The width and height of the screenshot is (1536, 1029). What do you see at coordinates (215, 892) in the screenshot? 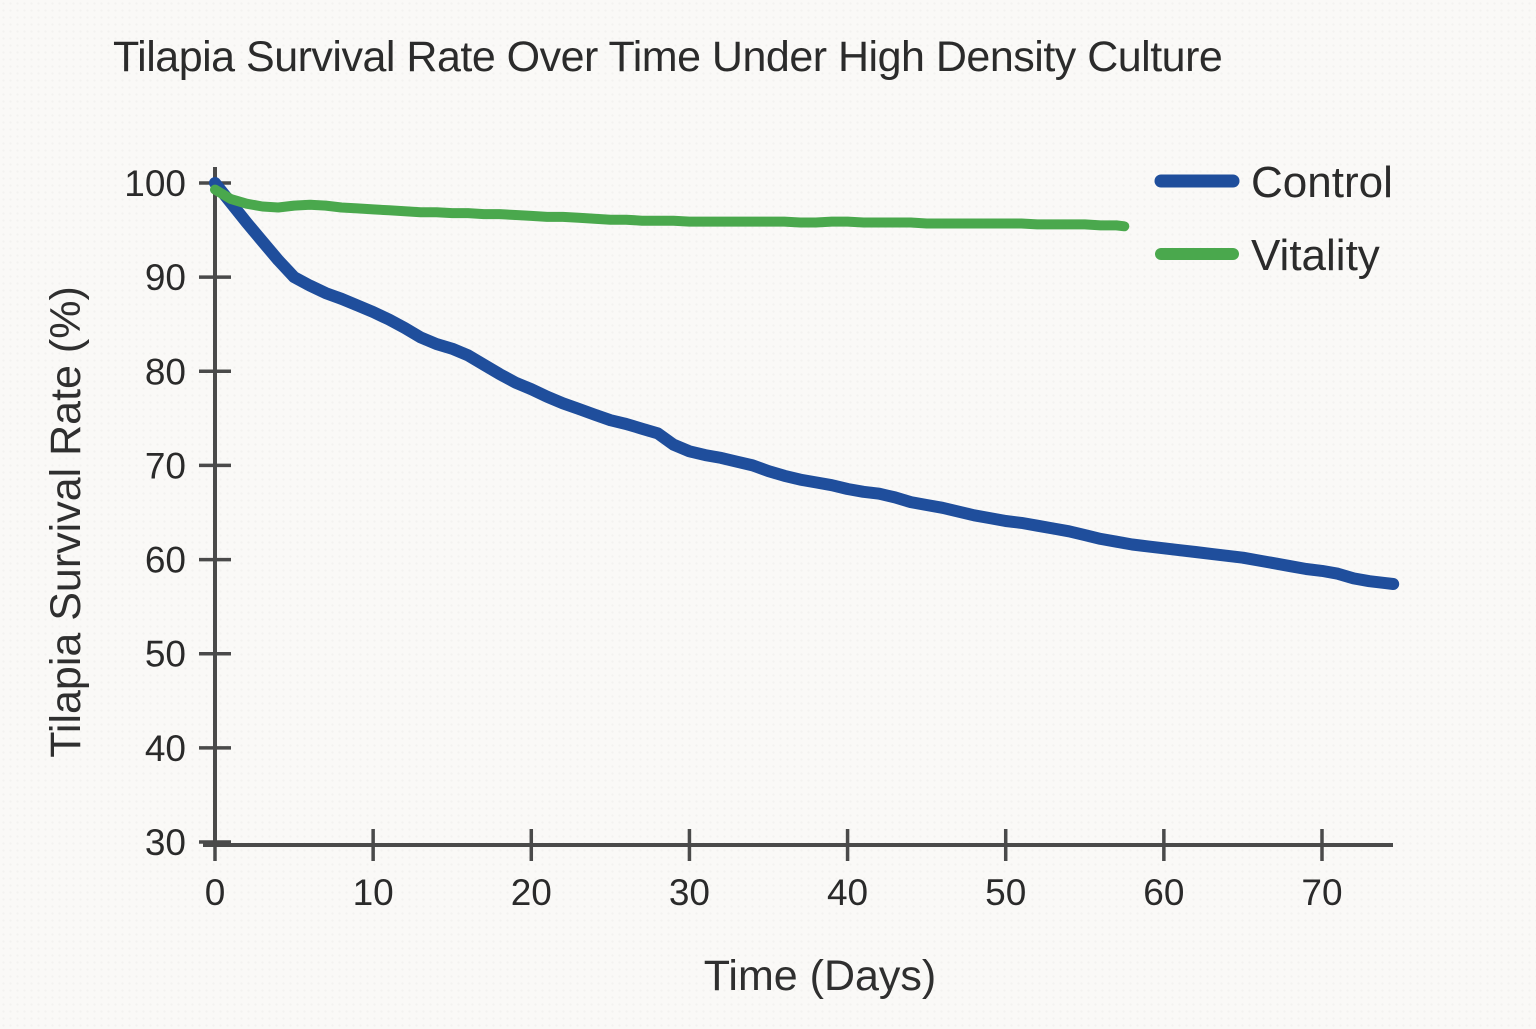
I see `x-tick-label-0: 0` at bounding box center [215, 892].